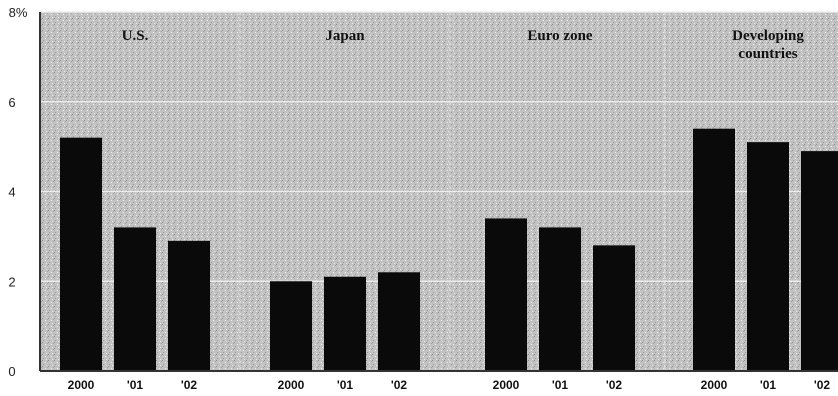 The image size is (838, 396). I want to click on y-unit-label: 8%, so click(18, 12).